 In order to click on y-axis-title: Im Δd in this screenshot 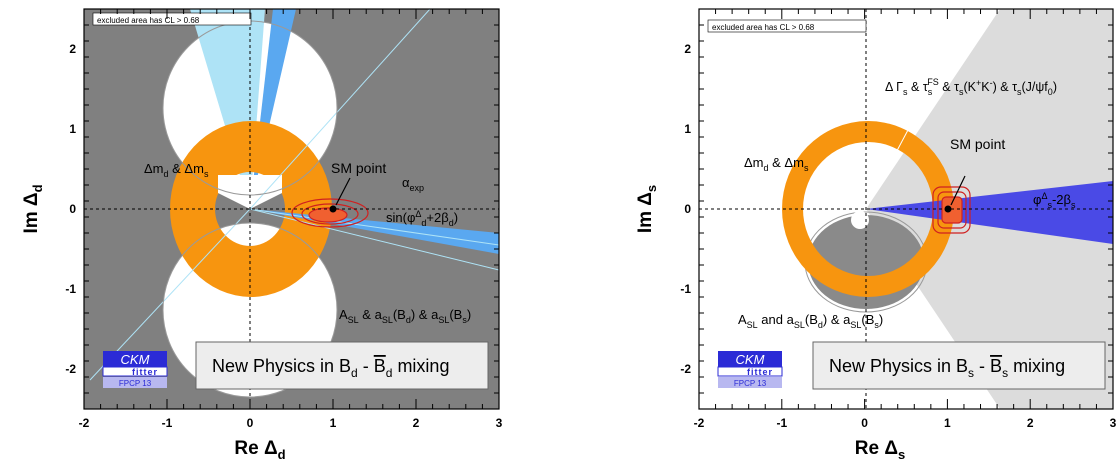, I will do `click(33, 208)`.